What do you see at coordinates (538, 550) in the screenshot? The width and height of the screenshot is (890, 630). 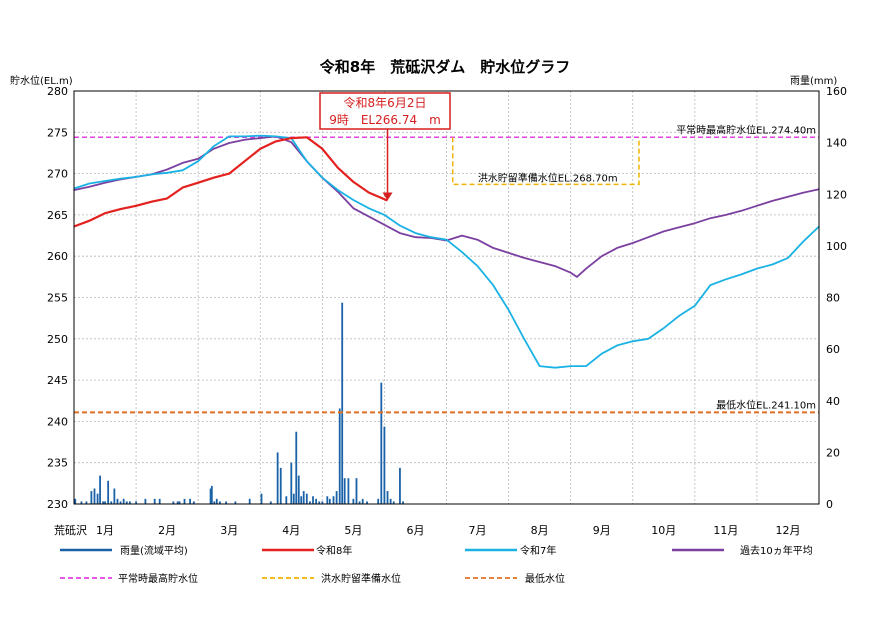 I see `legend-label-r7: 令和7年` at bounding box center [538, 550].